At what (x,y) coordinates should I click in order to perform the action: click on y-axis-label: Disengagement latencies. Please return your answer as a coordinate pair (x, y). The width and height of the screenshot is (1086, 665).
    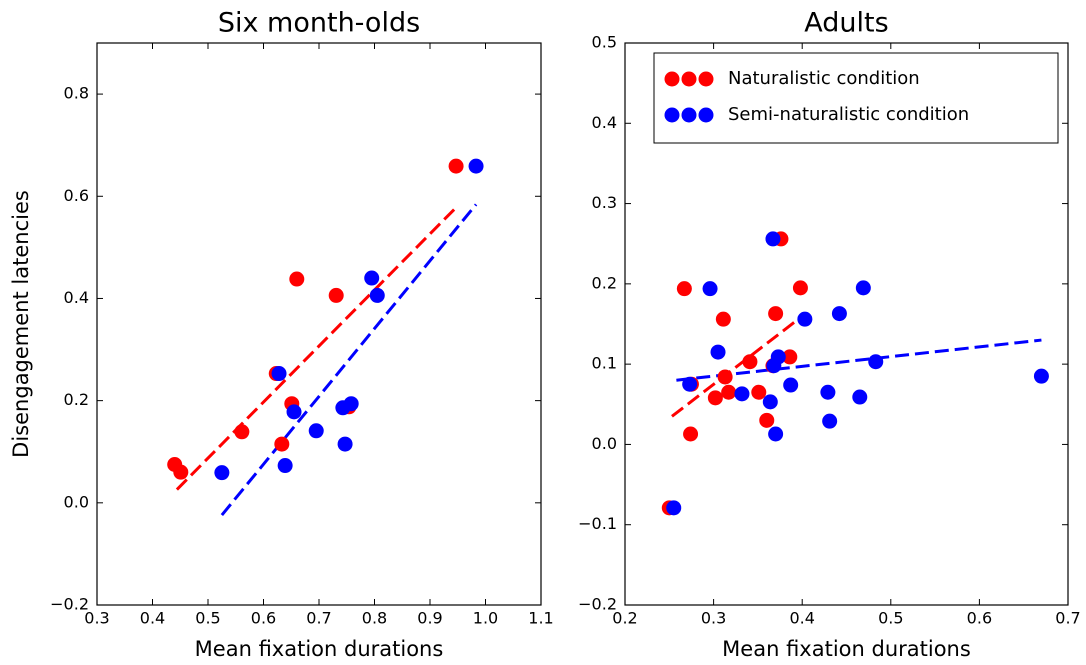
    Looking at the image, I should click on (21, 324).